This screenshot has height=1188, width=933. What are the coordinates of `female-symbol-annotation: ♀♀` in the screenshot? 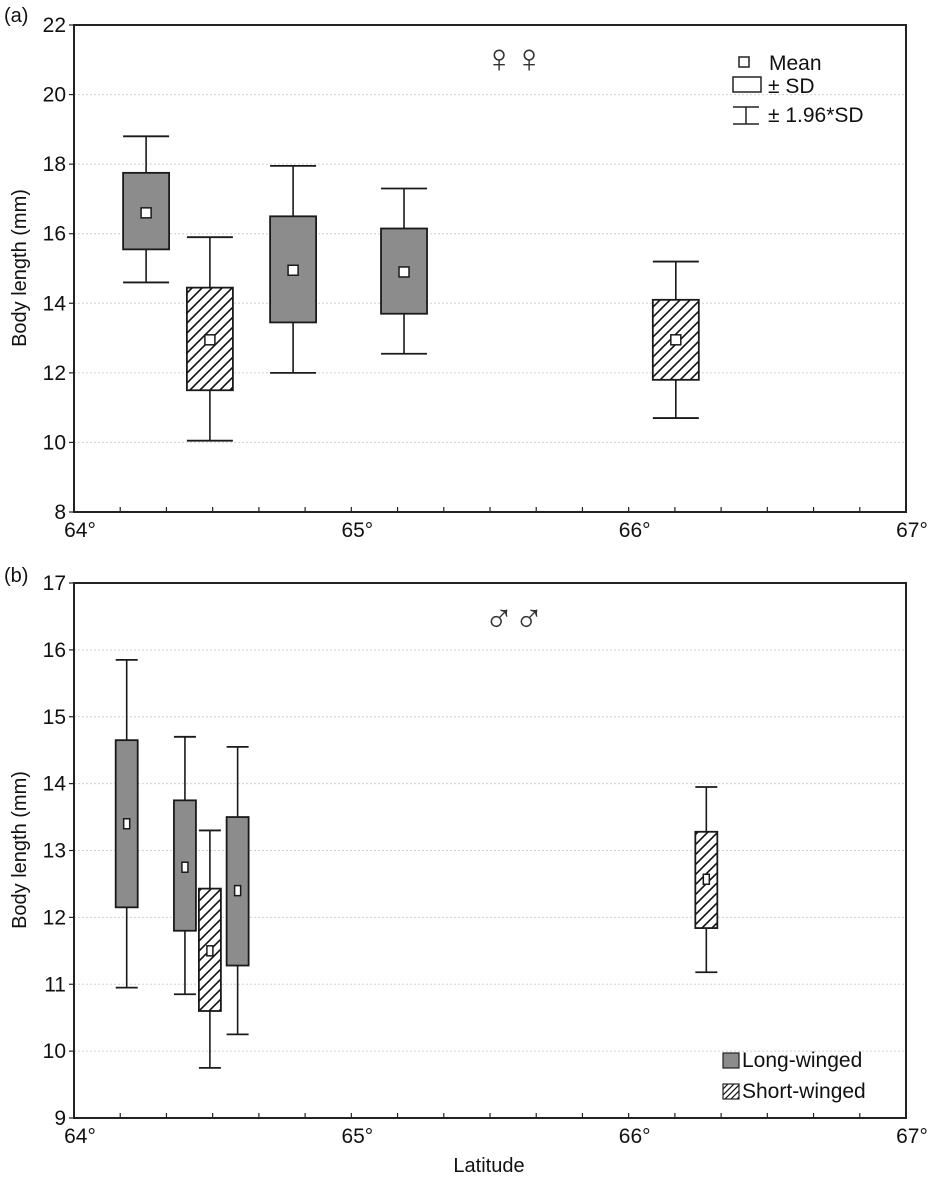 It's located at (514, 59).